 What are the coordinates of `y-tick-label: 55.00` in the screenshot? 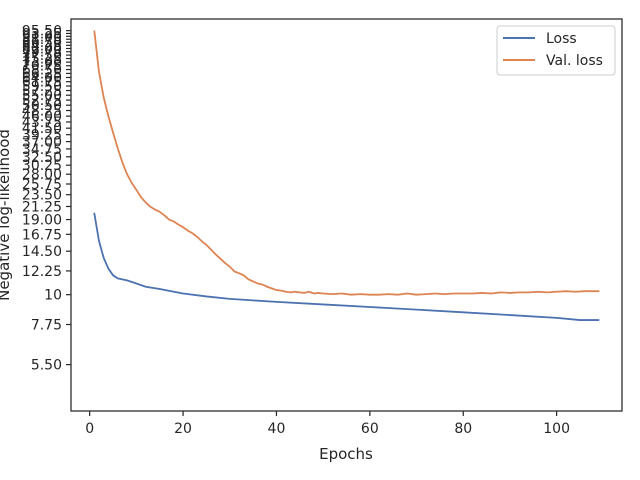 It's located at (42, 96).